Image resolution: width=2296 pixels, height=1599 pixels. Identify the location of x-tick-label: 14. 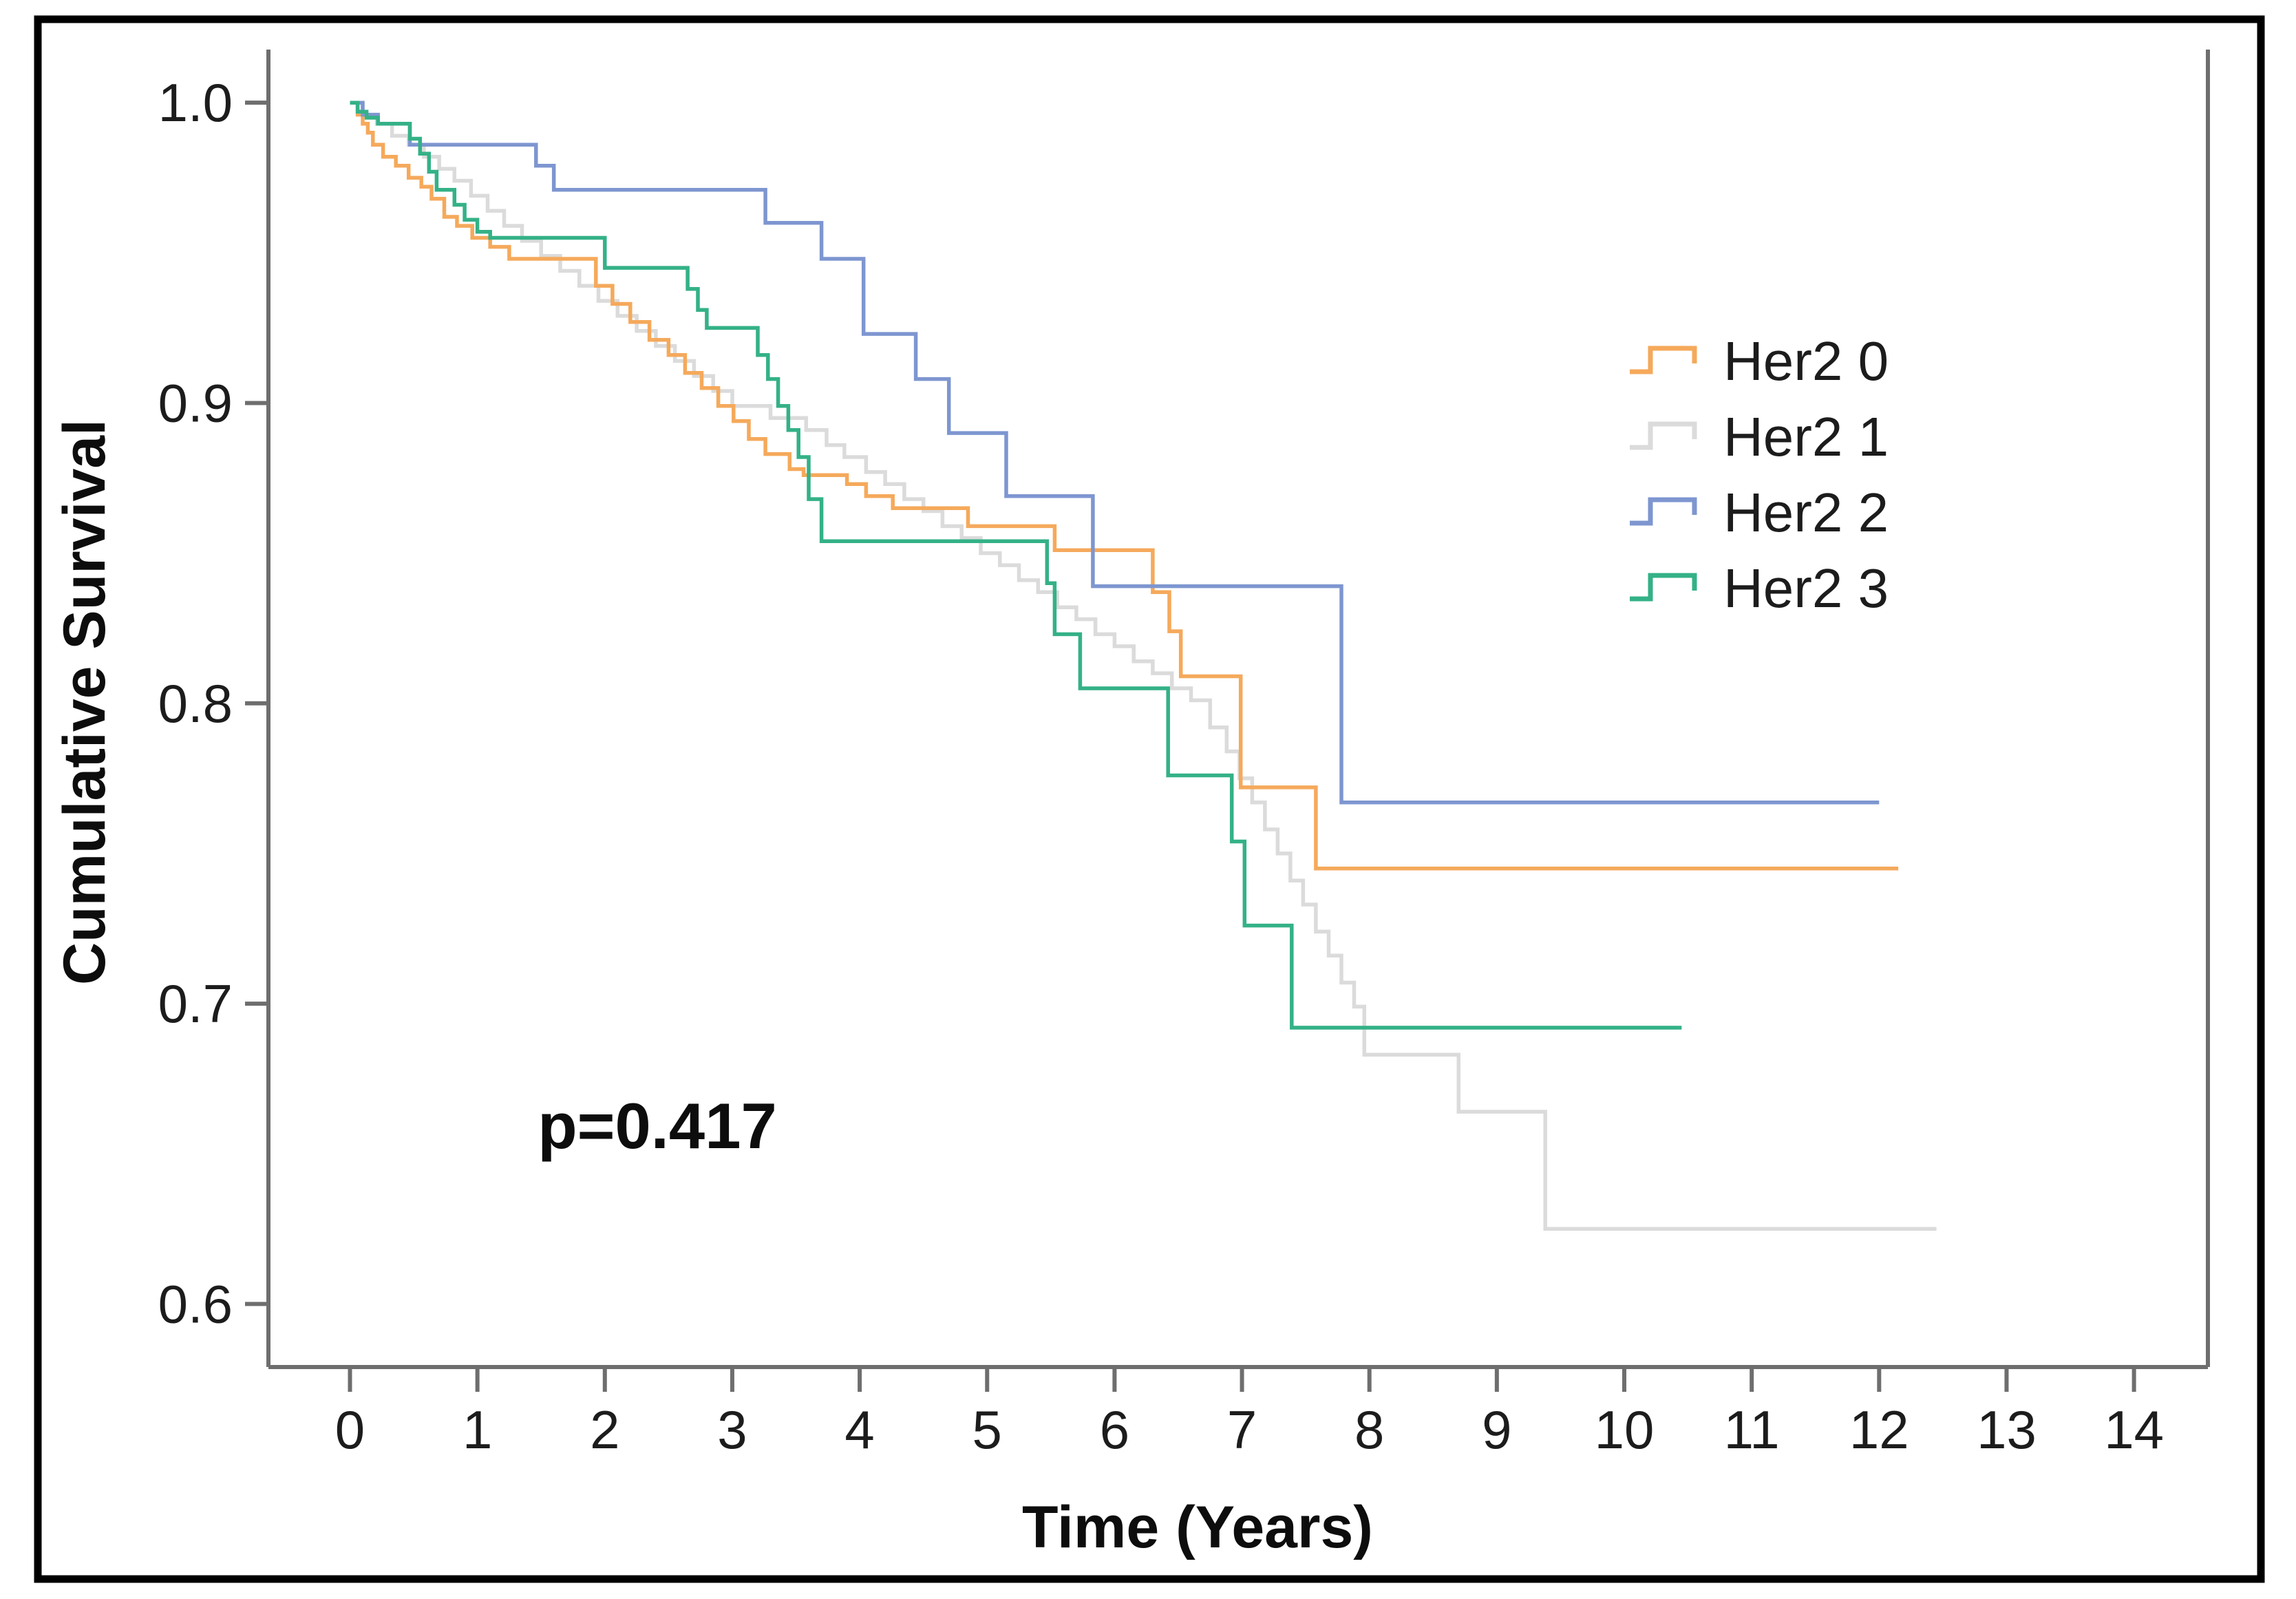
(2134, 1429).